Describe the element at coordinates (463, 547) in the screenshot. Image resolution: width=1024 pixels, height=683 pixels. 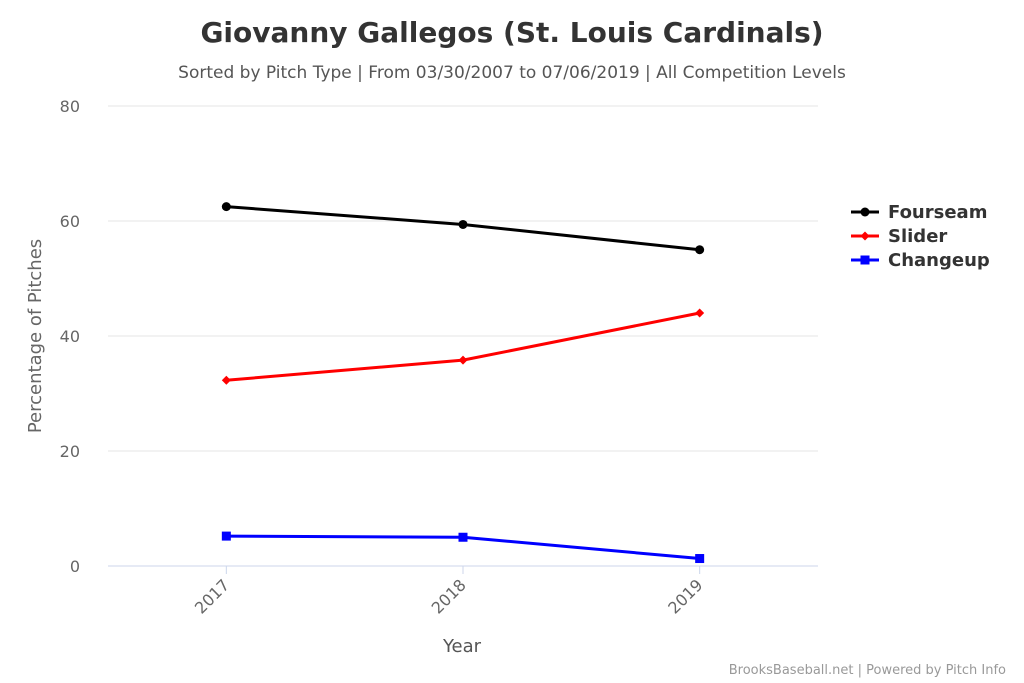
I see `series-changeup` at that location.